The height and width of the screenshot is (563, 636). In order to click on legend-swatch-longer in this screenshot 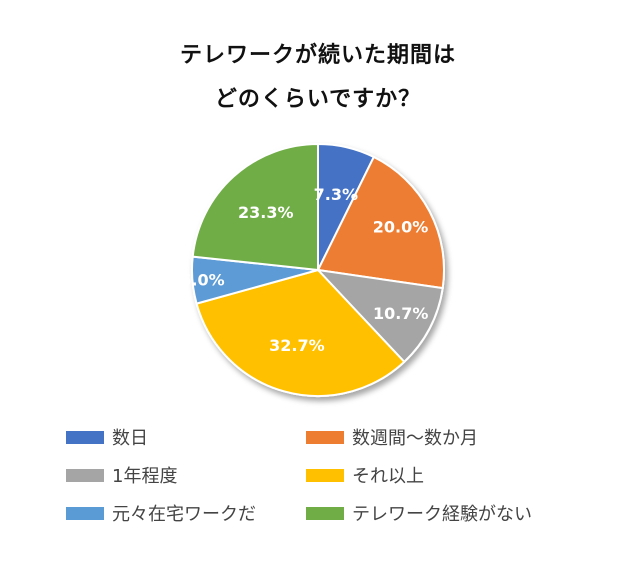, I will do `click(325, 475)`.